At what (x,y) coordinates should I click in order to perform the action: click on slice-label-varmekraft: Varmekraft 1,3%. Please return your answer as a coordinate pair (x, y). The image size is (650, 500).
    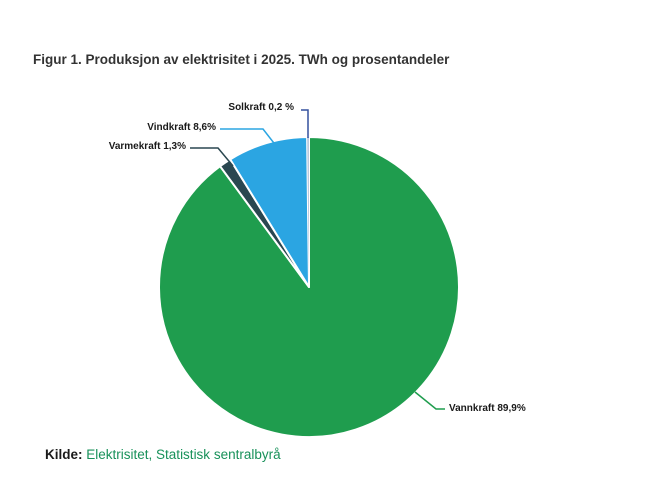
    Looking at the image, I should click on (147, 146).